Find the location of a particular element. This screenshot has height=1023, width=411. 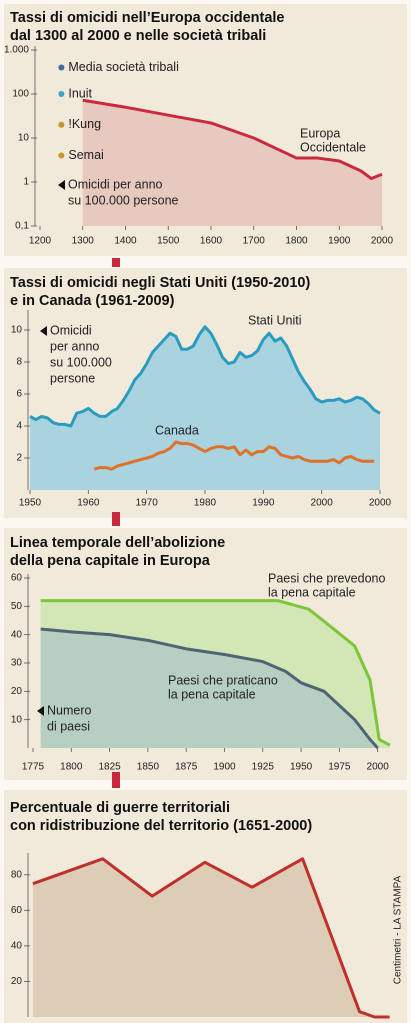

x-tick-label: 1980 is located at coordinates (205, 503).